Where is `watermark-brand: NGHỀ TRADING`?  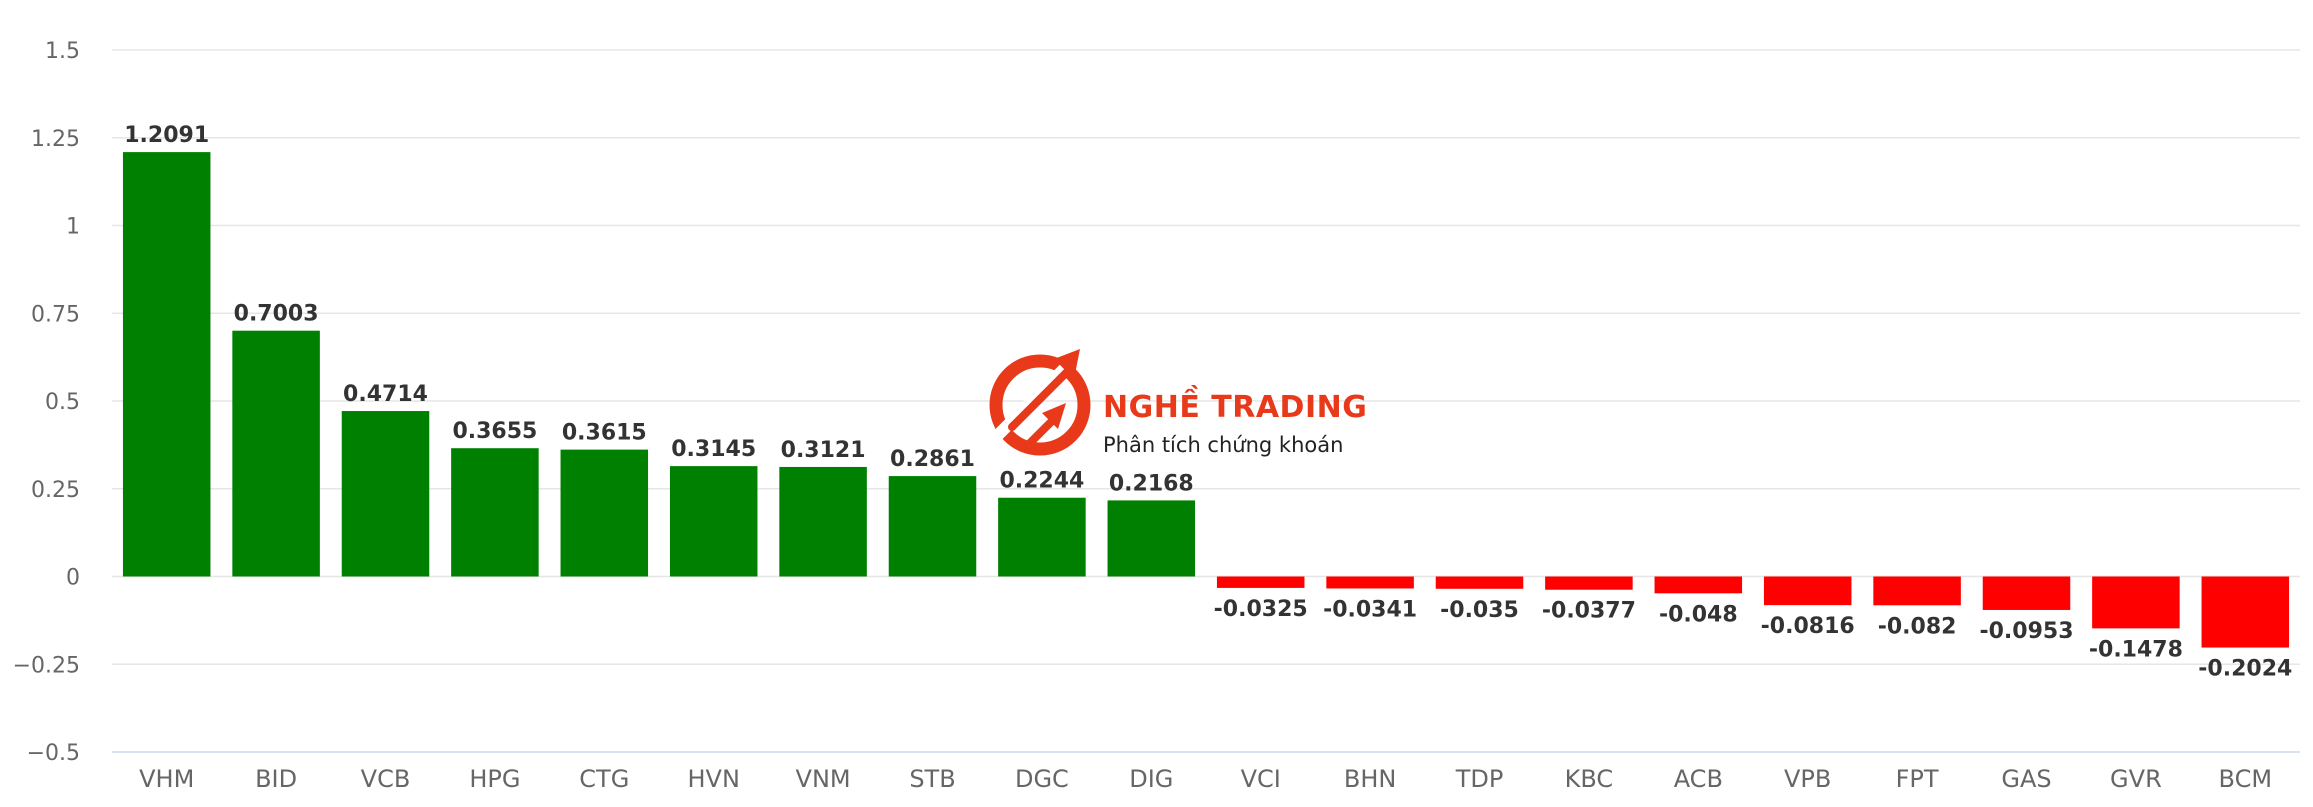
watermark-brand: NGHỀ TRADING is located at coordinates (1235, 405).